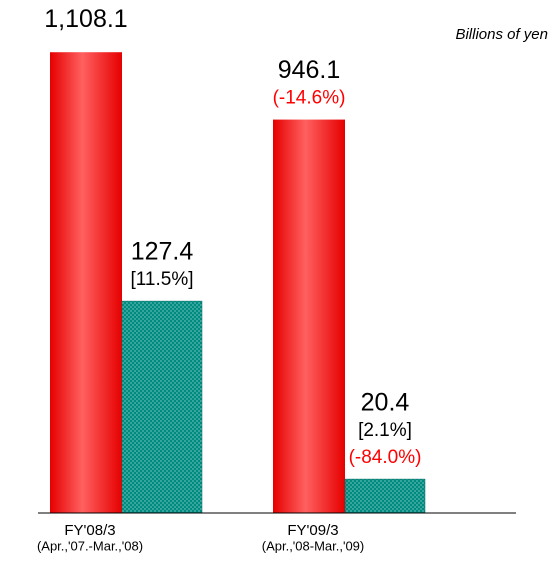  I want to click on value-label: 1,108.1, so click(85, 19).